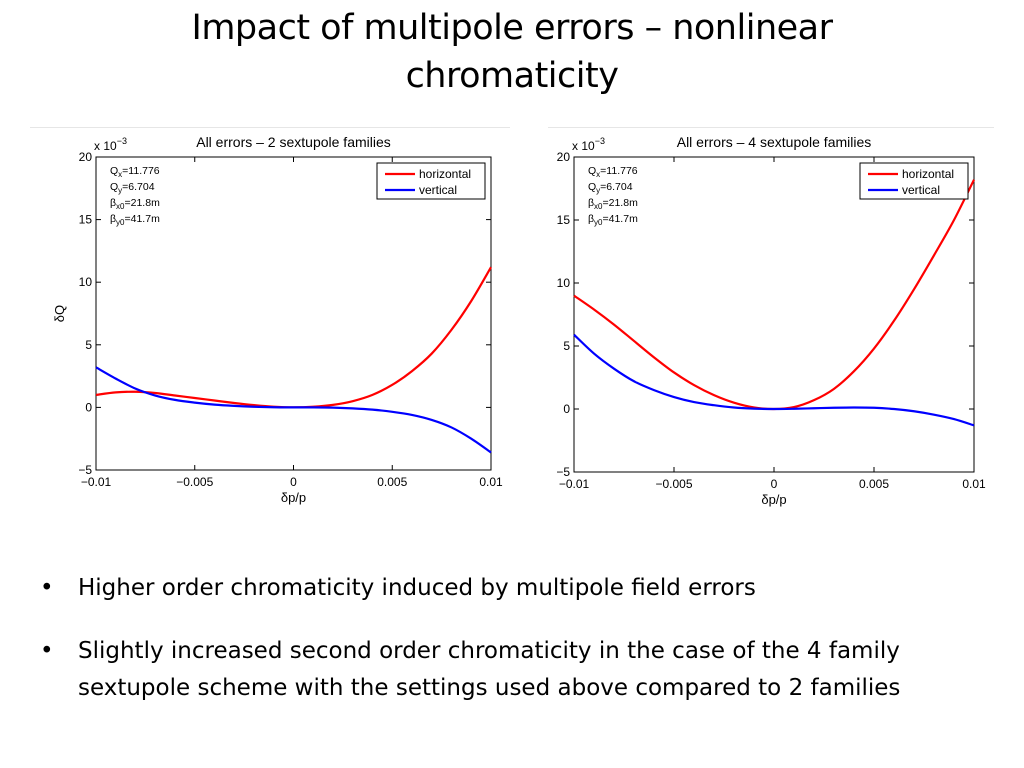  I want to click on chart-2-families-ytick-label: 10, so click(86, 282).